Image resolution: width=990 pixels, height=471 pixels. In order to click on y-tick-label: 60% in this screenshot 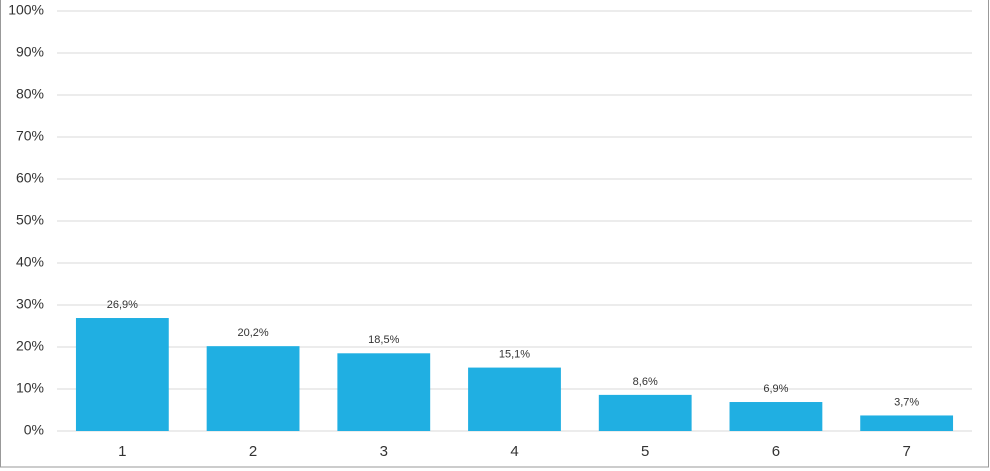, I will do `click(30, 178)`.